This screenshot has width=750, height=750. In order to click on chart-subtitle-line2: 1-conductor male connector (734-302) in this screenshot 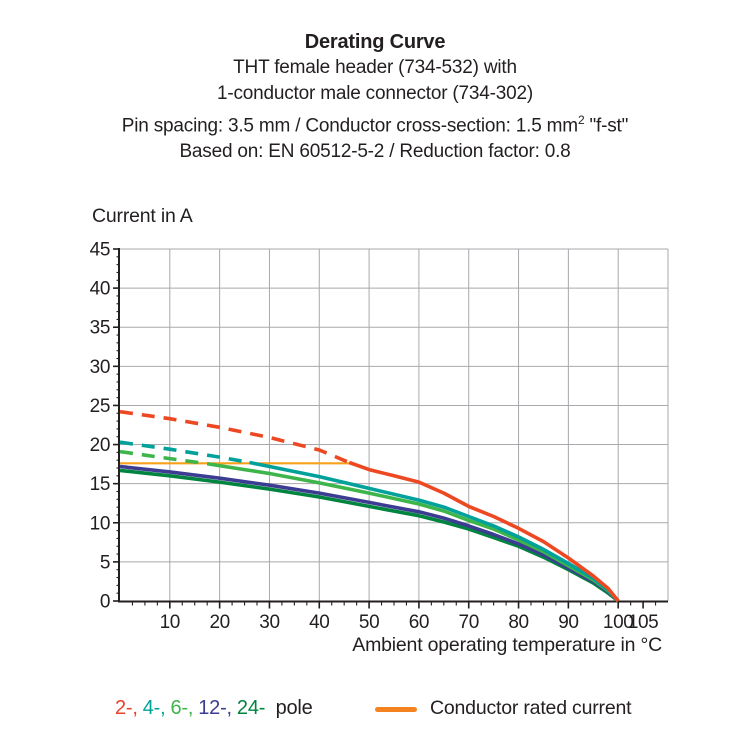, I will do `click(375, 93)`.